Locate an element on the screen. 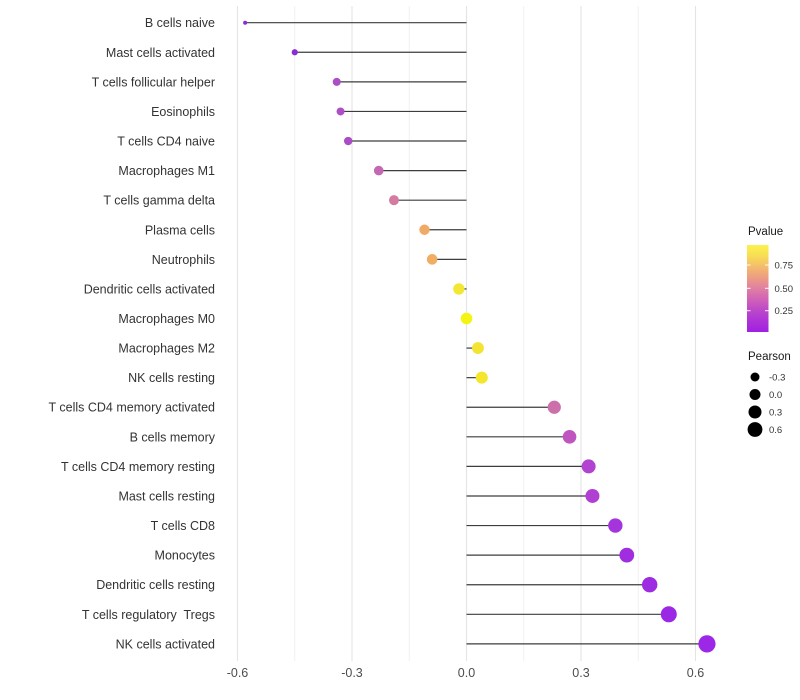 This screenshot has height=700, width=800. lollipop-row: Macrophages M2 is located at coordinates (301, 349).